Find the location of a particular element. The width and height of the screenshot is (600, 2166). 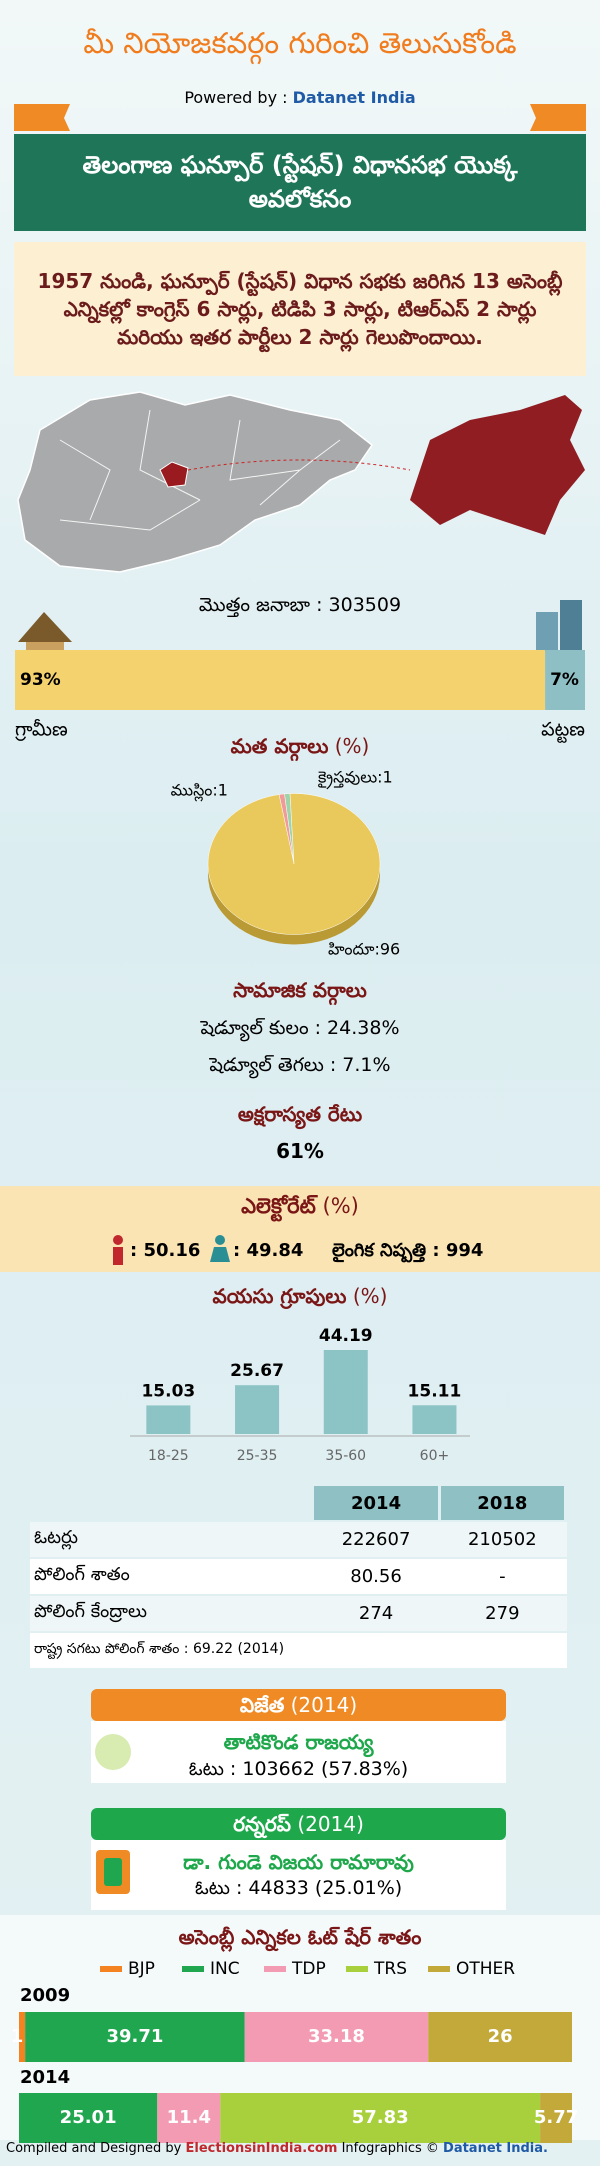

year-label: 2014 is located at coordinates (45, 2077).